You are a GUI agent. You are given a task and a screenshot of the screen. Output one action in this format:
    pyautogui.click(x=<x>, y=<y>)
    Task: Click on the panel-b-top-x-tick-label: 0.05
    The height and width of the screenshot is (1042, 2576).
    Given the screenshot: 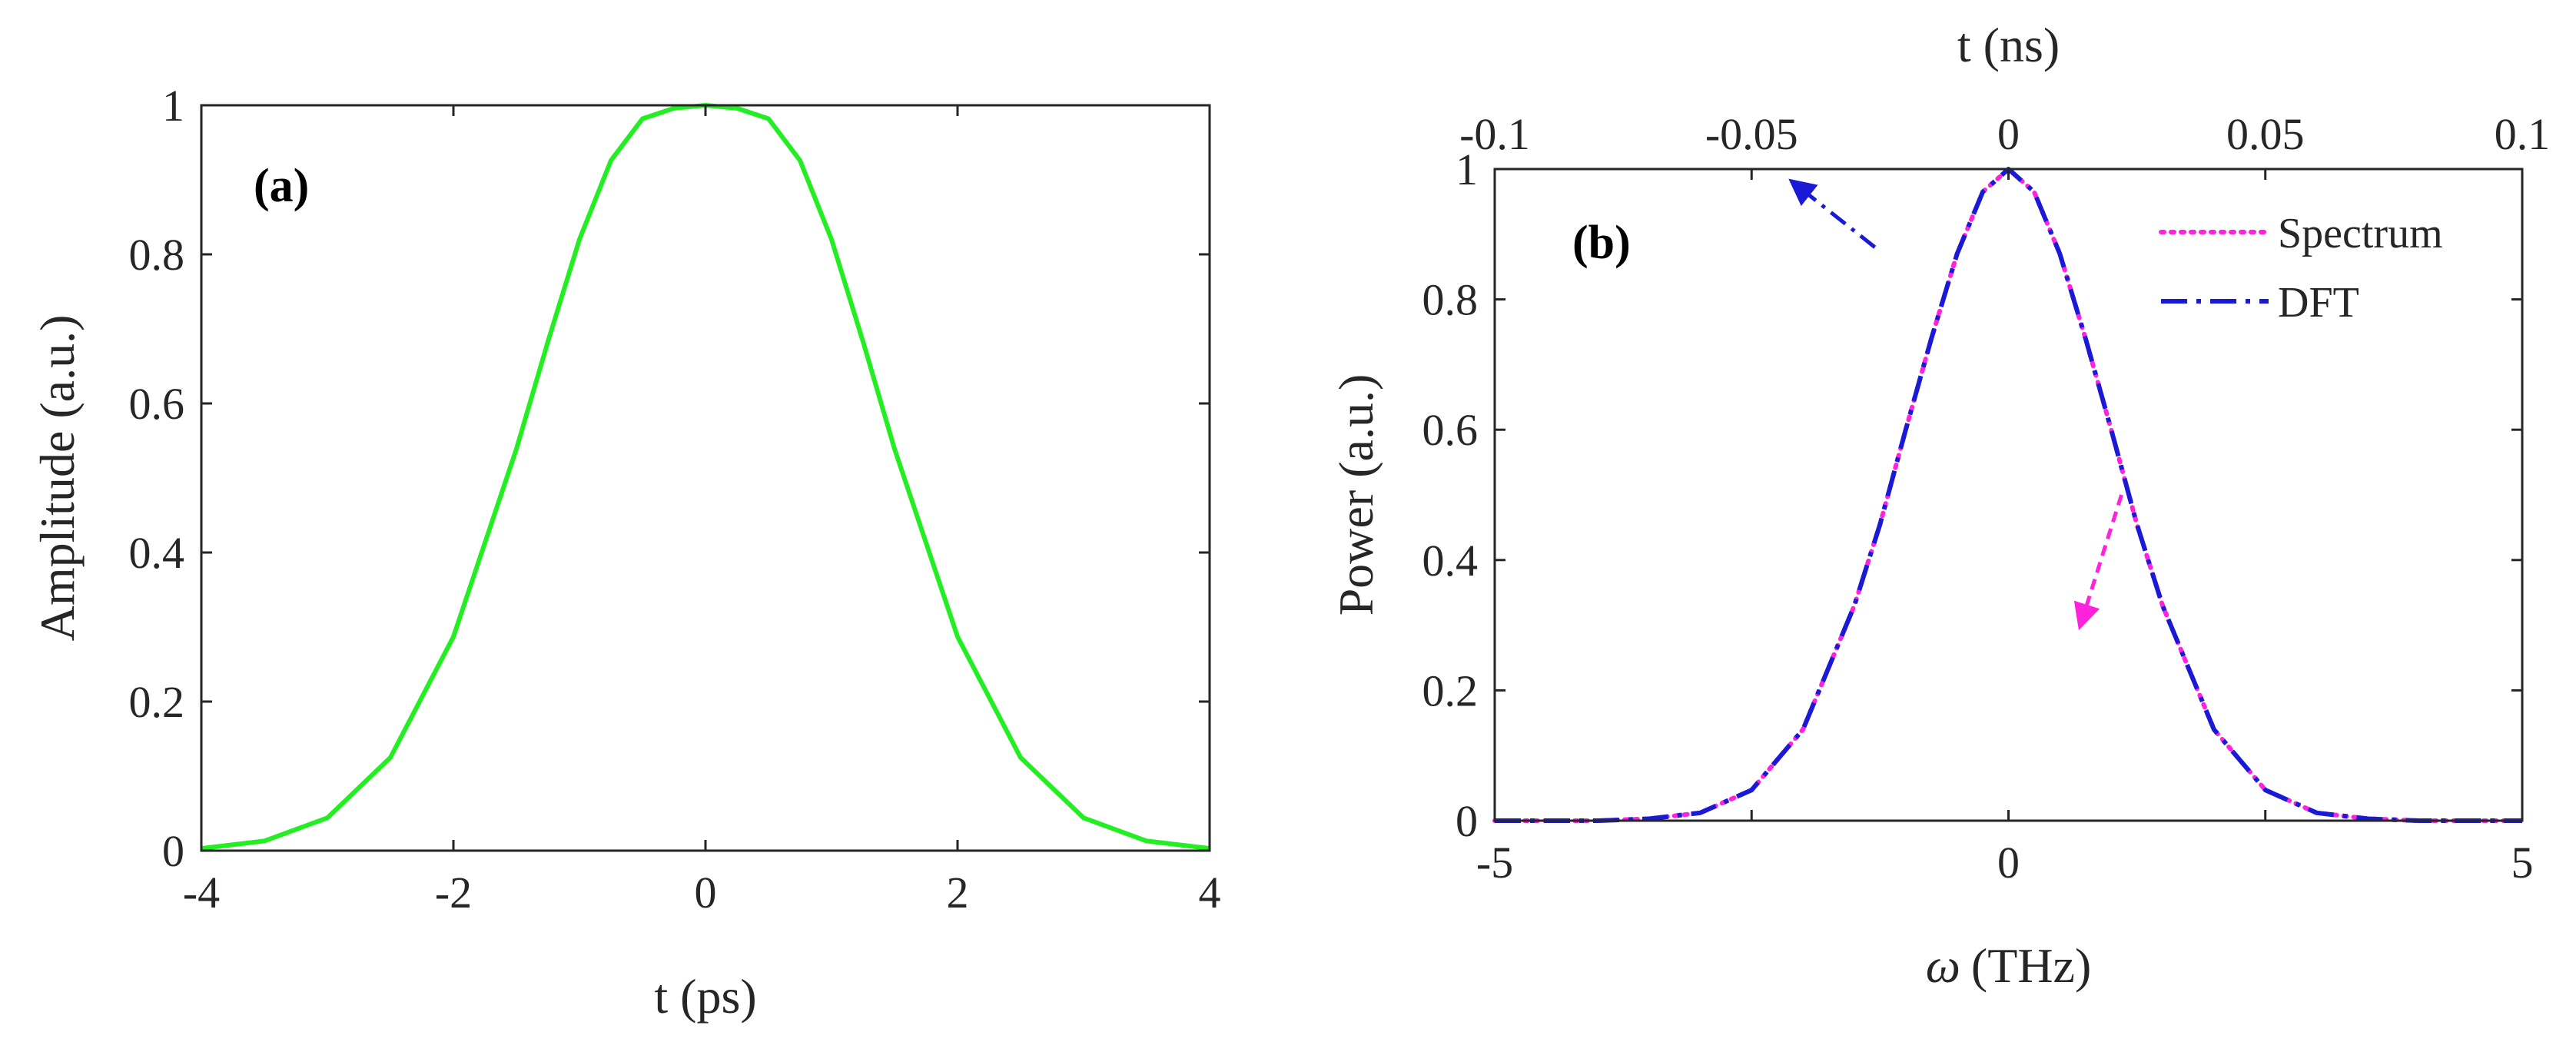 What is the action you would take?
    pyautogui.click(x=2265, y=134)
    